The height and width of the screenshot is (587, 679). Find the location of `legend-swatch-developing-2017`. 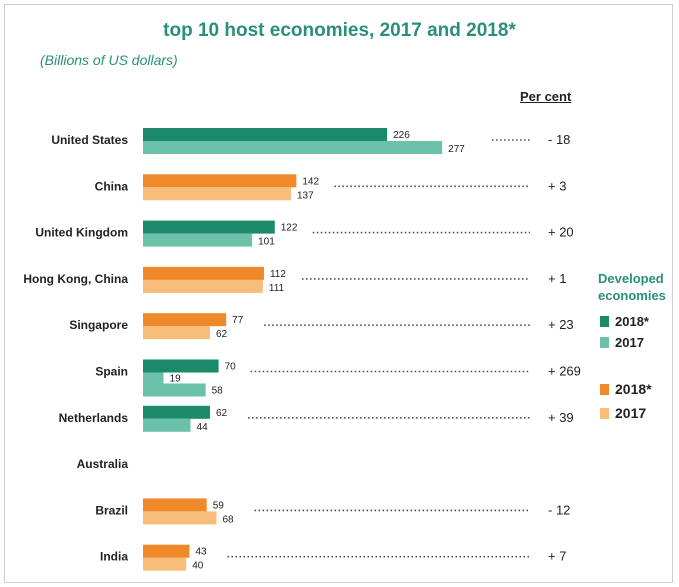

legend-swatch-developing-2017 is located at coordinates (604, 413).